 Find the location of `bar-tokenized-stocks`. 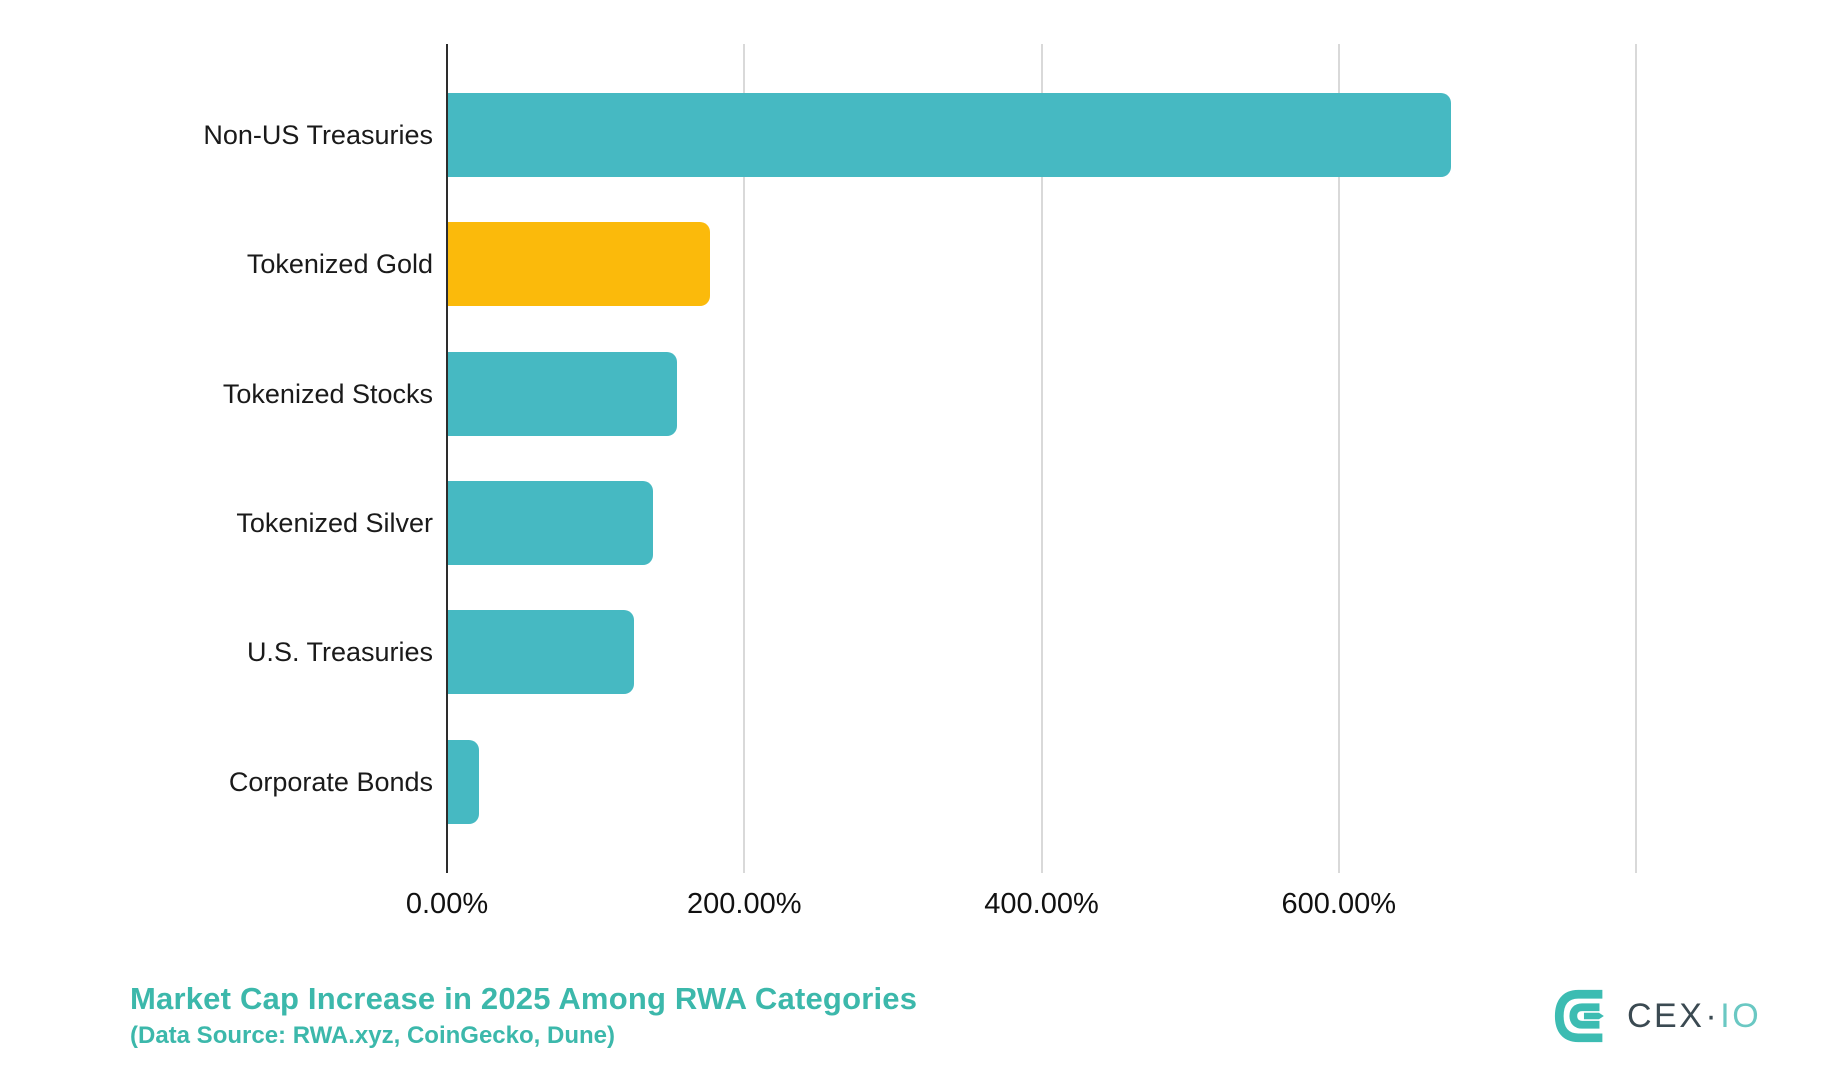

bar-tokenized-stocks is located at coordinates (562, 393).